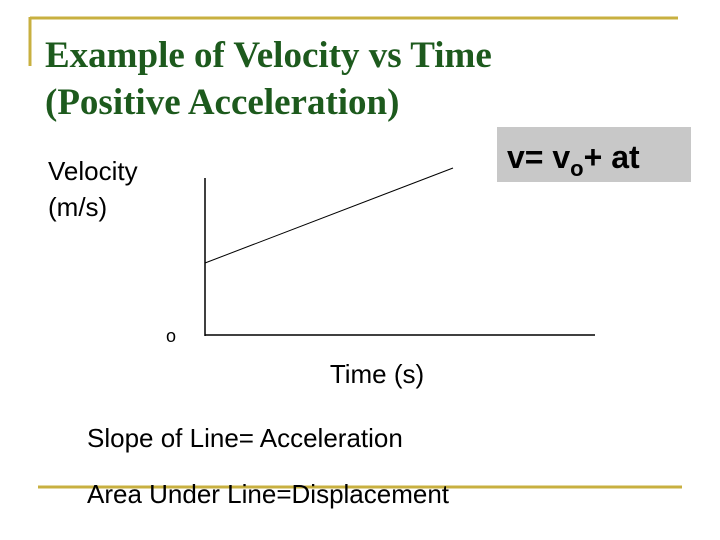 Image resolution: width=720 pixels, height=540 pixels. I want to click on equation-part: + at, so click(612, 157).